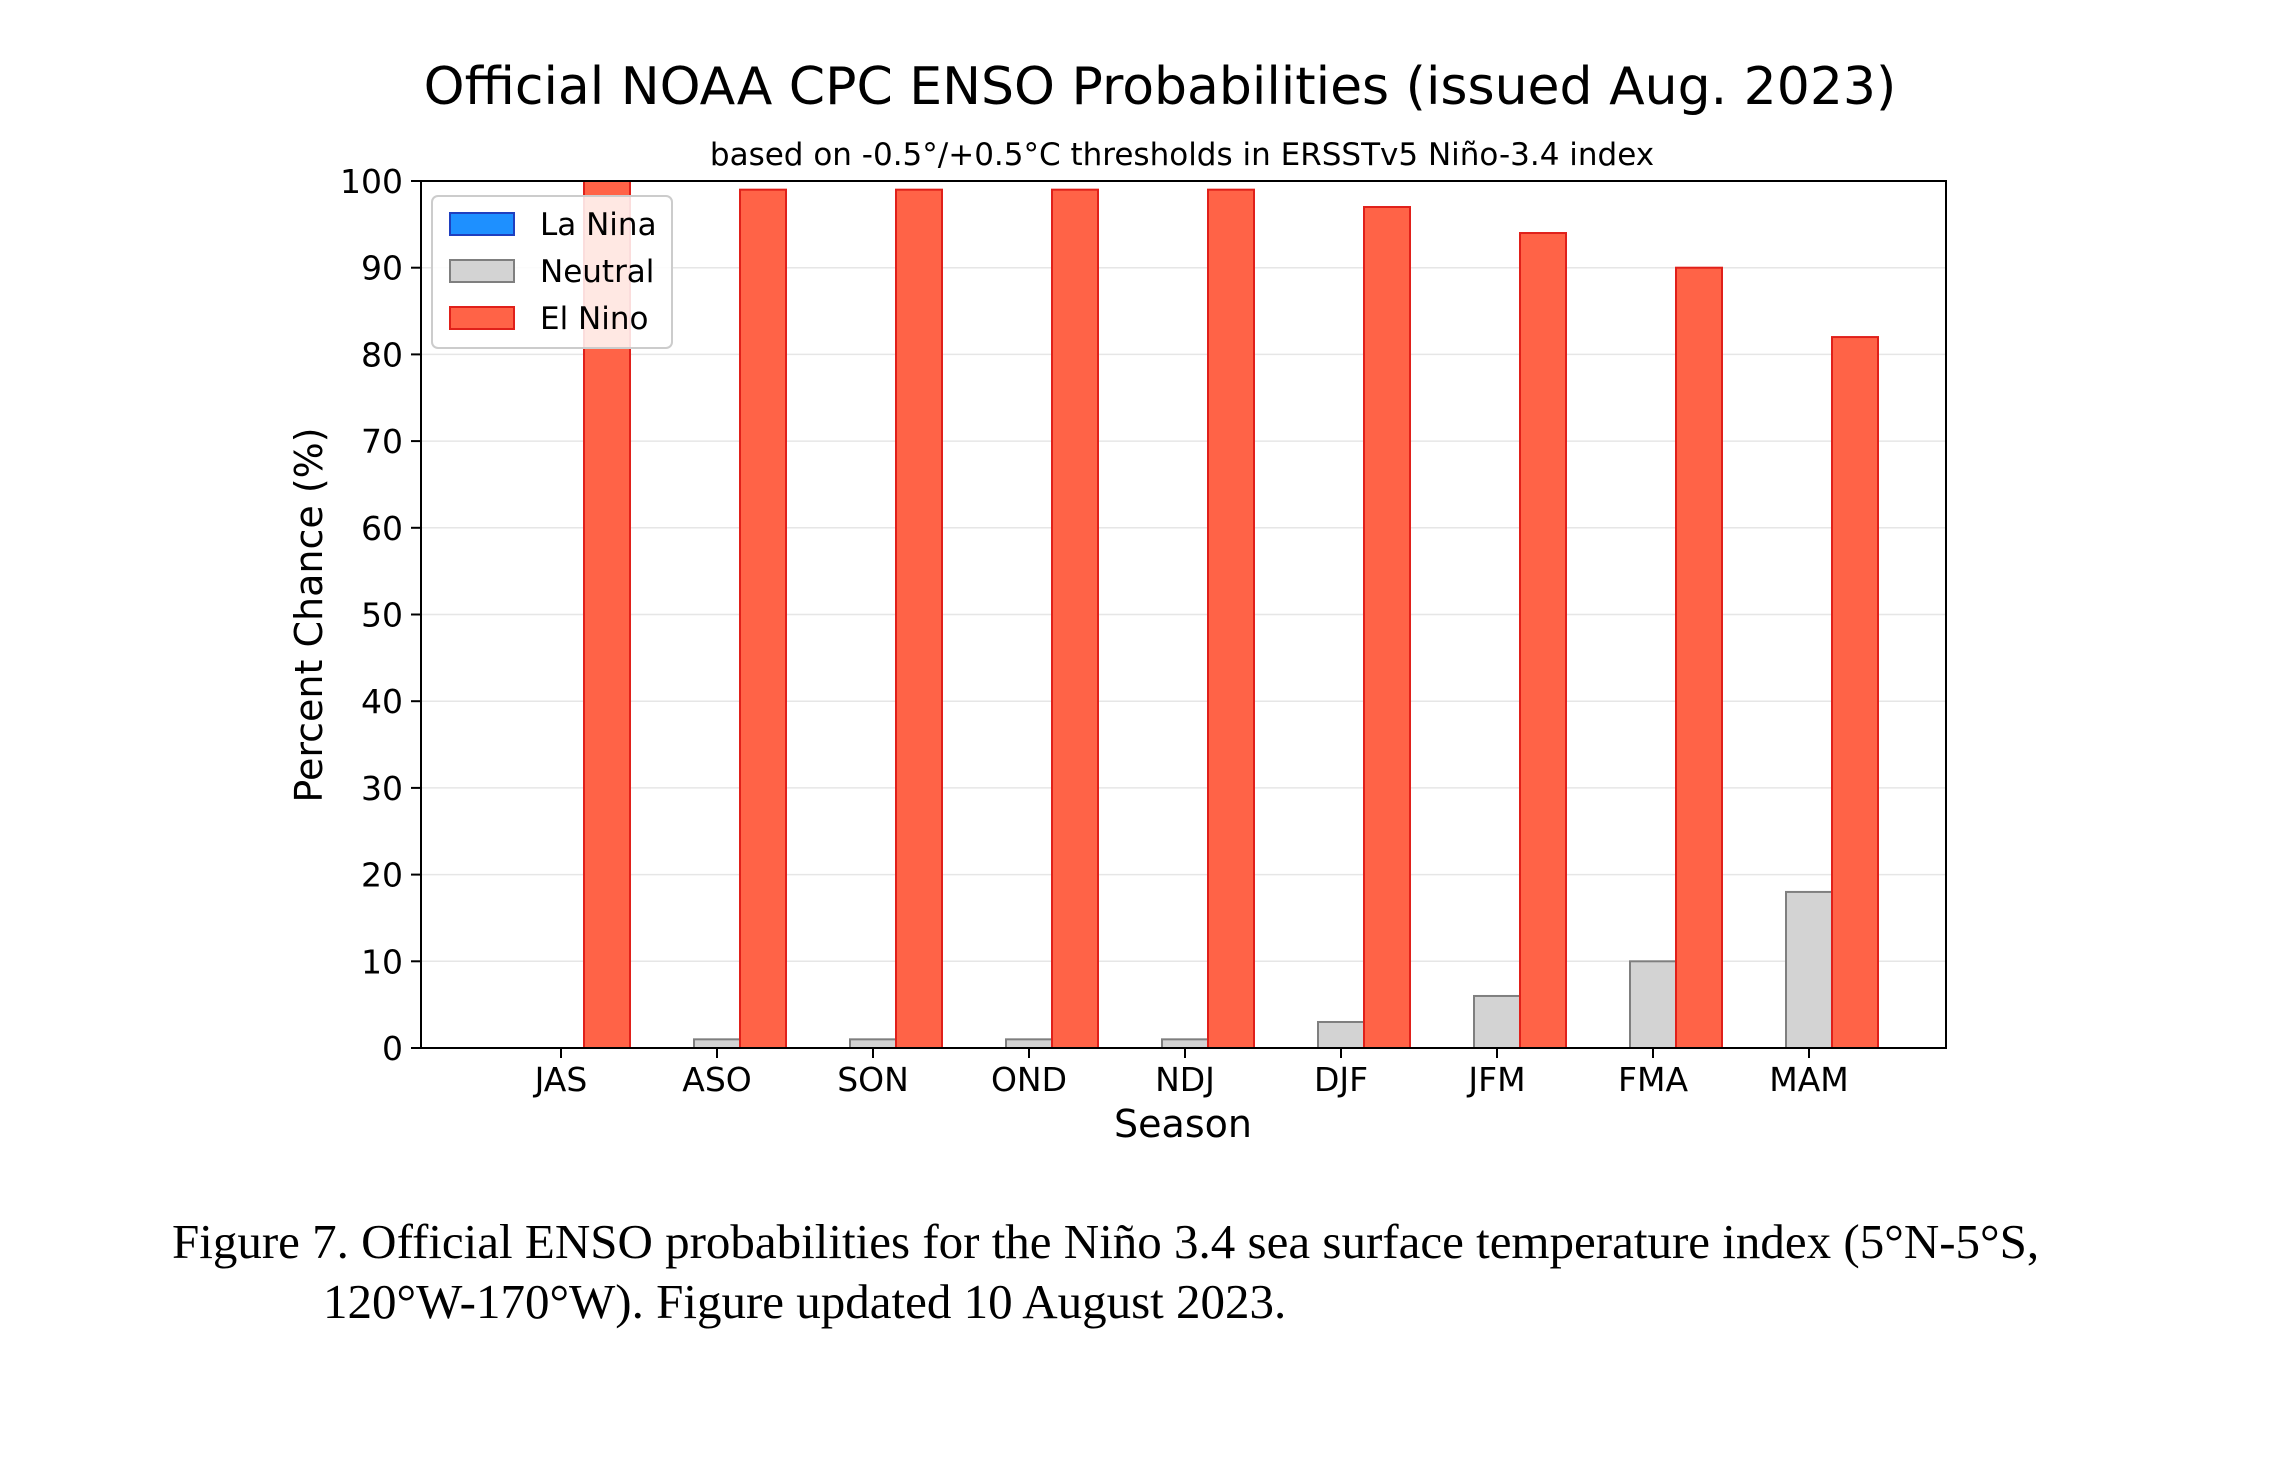 The width and height of the screenshot is (2295, 1484). I want to click on legend-swatch-el-nino, so click(482, 318).